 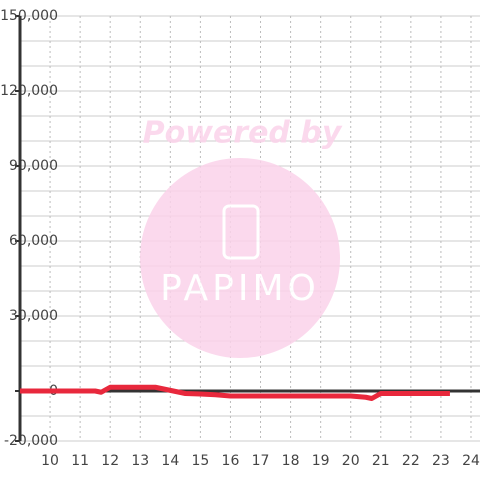 I want to click on x-tick-label: 18, so click(x=291, y=461).